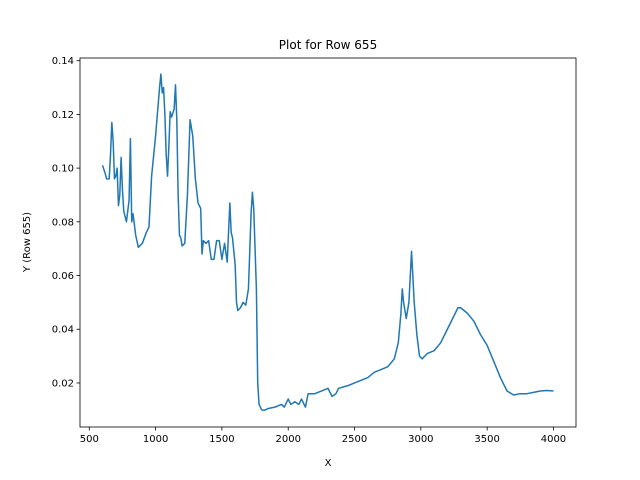  Describe the element at coordinates (287, 439) in the screenshot. I see `x-tick-label: 2000` at that location.